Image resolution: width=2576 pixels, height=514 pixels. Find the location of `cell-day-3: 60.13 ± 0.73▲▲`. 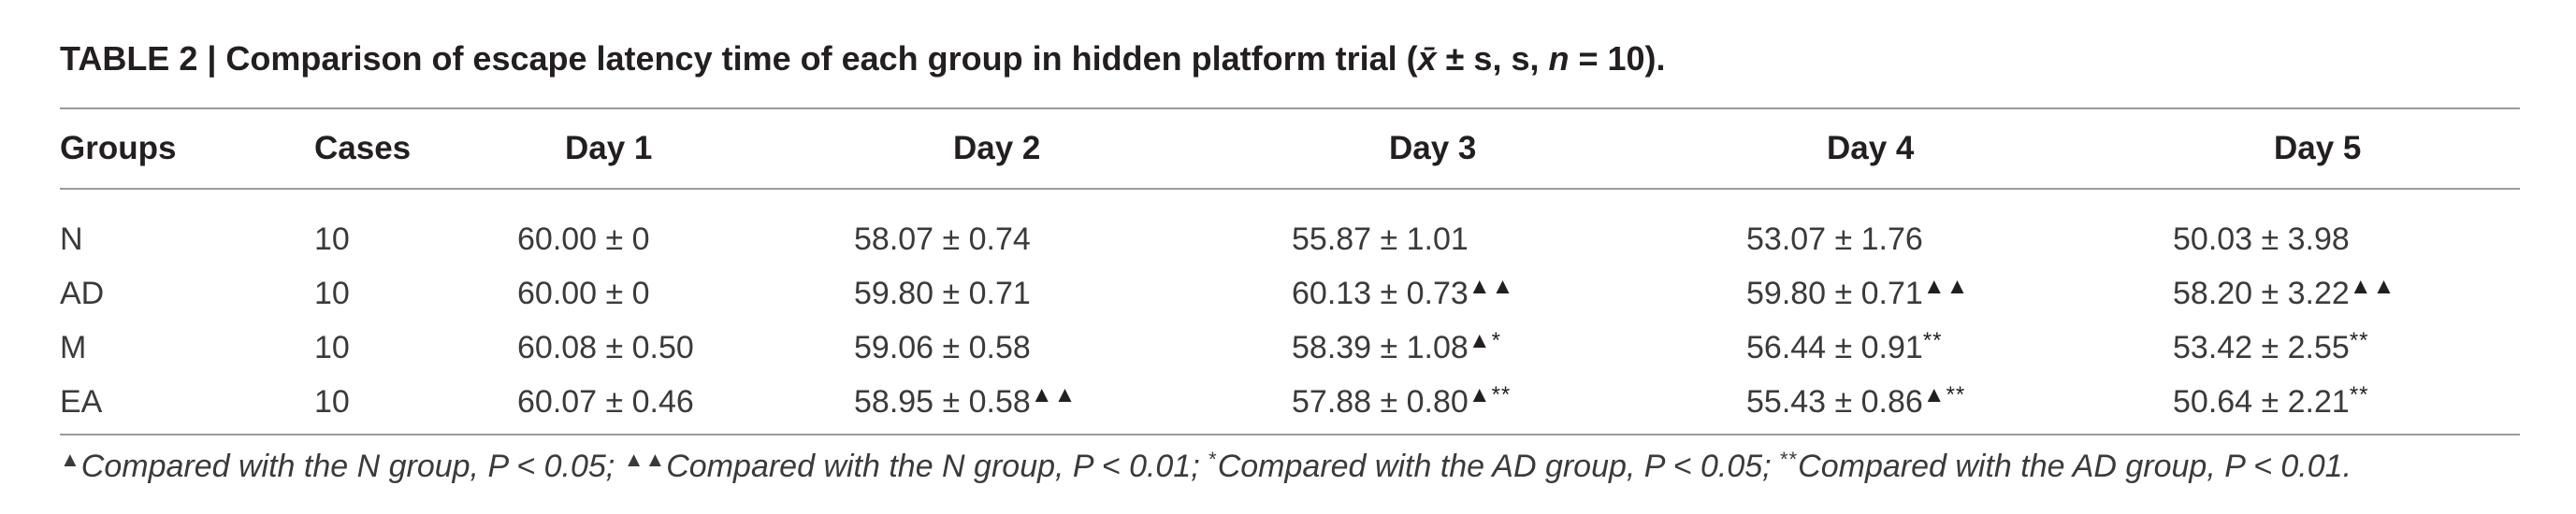

cell-day-3: 60.13 ± 0.73▲▲ is located at coordinates (1511, 293).